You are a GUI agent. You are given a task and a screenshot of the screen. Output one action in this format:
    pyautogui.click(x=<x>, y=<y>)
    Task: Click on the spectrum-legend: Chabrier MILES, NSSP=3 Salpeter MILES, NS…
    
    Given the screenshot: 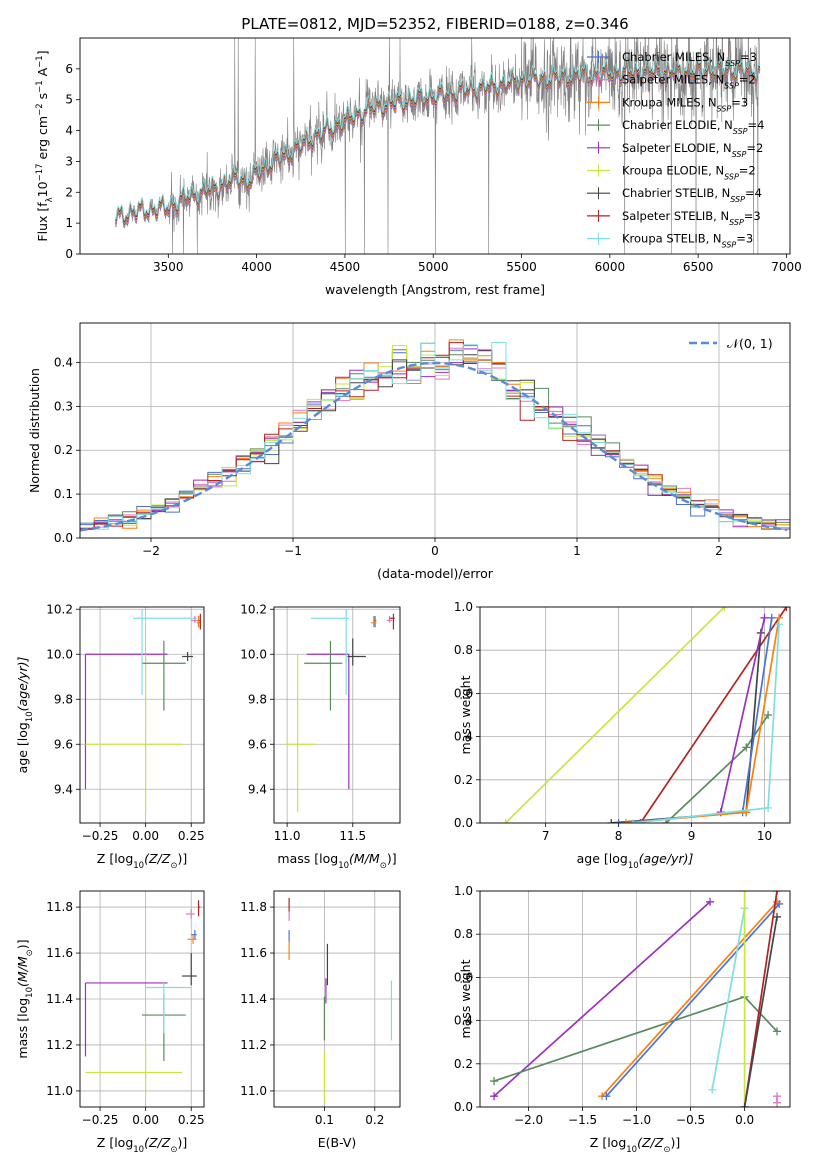 What is the action you would take?
    pyautogui.click(x=675, y=149)
    